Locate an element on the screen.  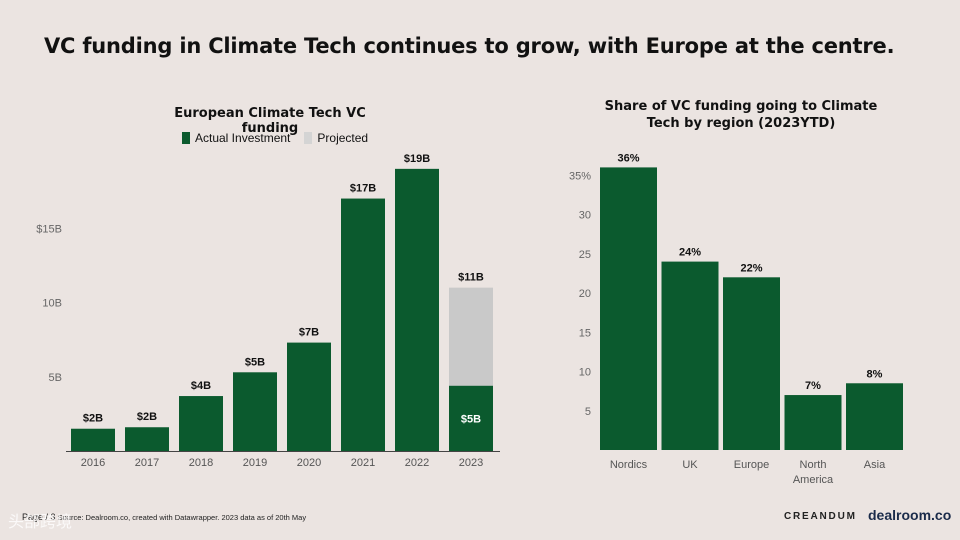
legend-swatch-actual is located at coordinates (186, 138).